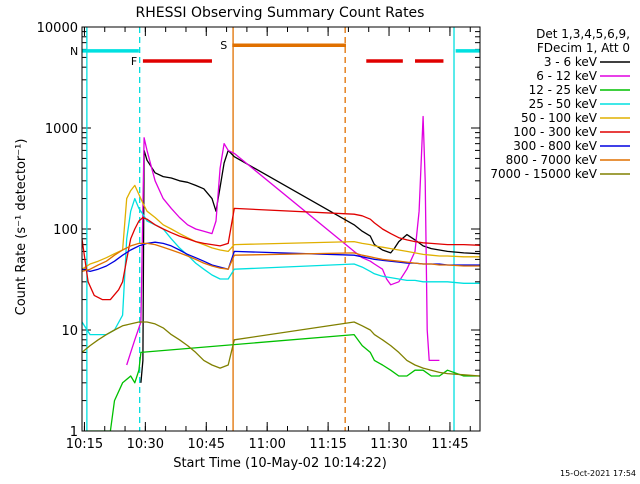 The image size is (640, 484). What do you see at coordinates (223, 45) in the screenshot?
I see `flag-marker-label: S` at bounding box center [223, 45].